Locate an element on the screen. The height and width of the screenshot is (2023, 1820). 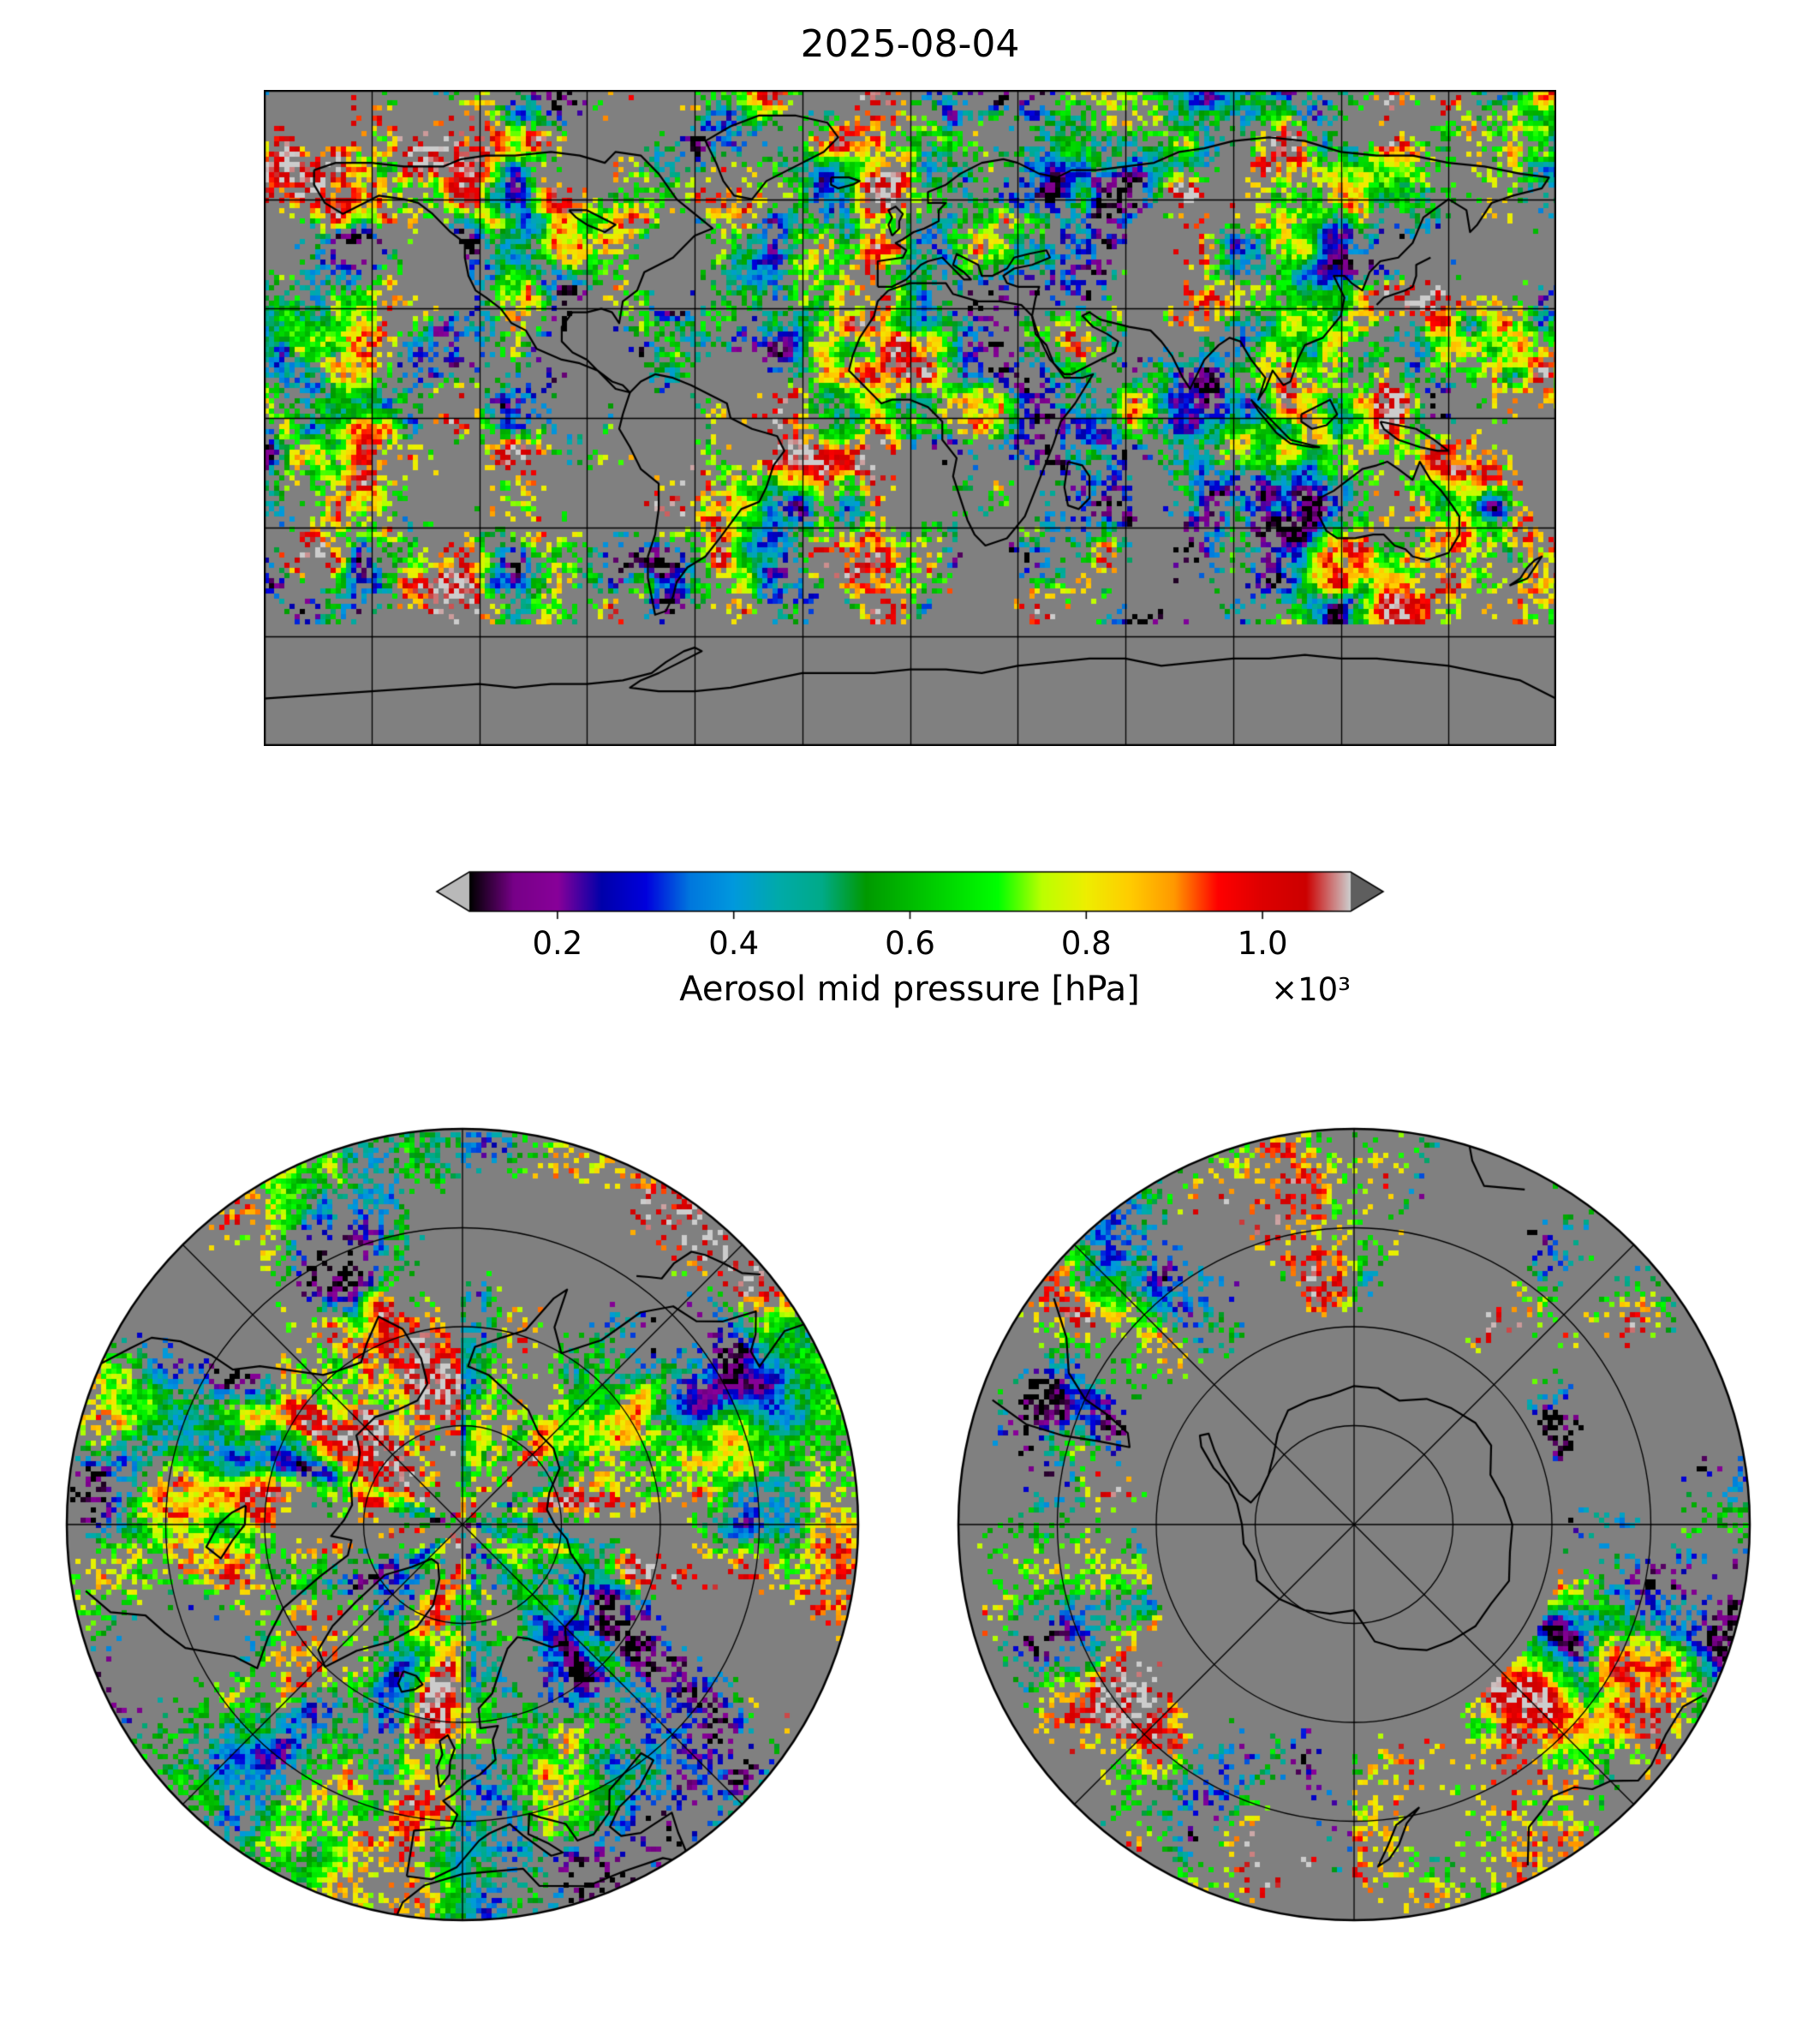
figure-title: 2025-08-04 is located at coordinates (910, 44).